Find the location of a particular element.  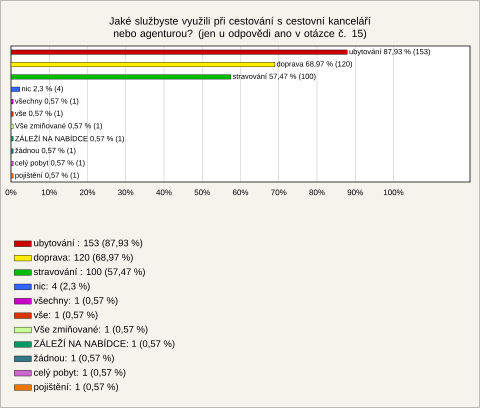

legend-label: stravování : 100 (57,47 %) is located at coordinates (89, 272).